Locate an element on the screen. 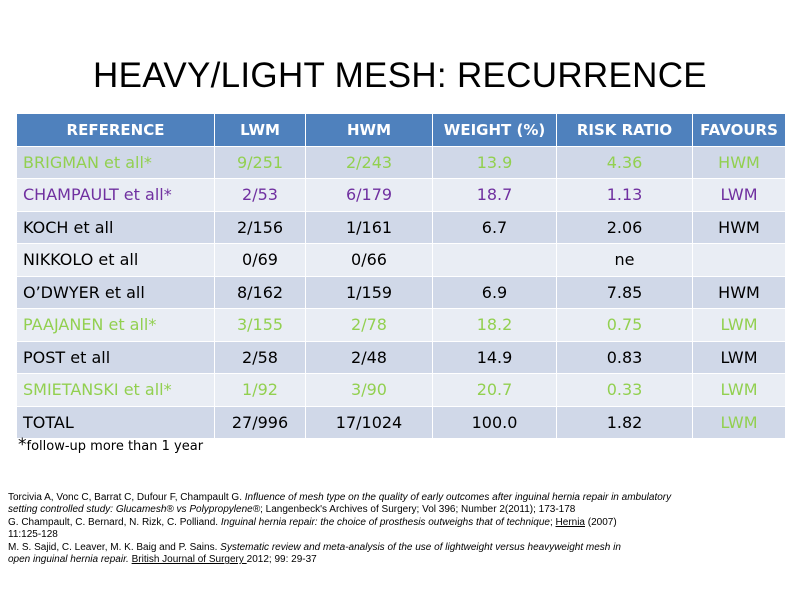 The height and width of the screenshot is (600, 800). cell-hwm: 2/78 is located at coordinates (369, 325).